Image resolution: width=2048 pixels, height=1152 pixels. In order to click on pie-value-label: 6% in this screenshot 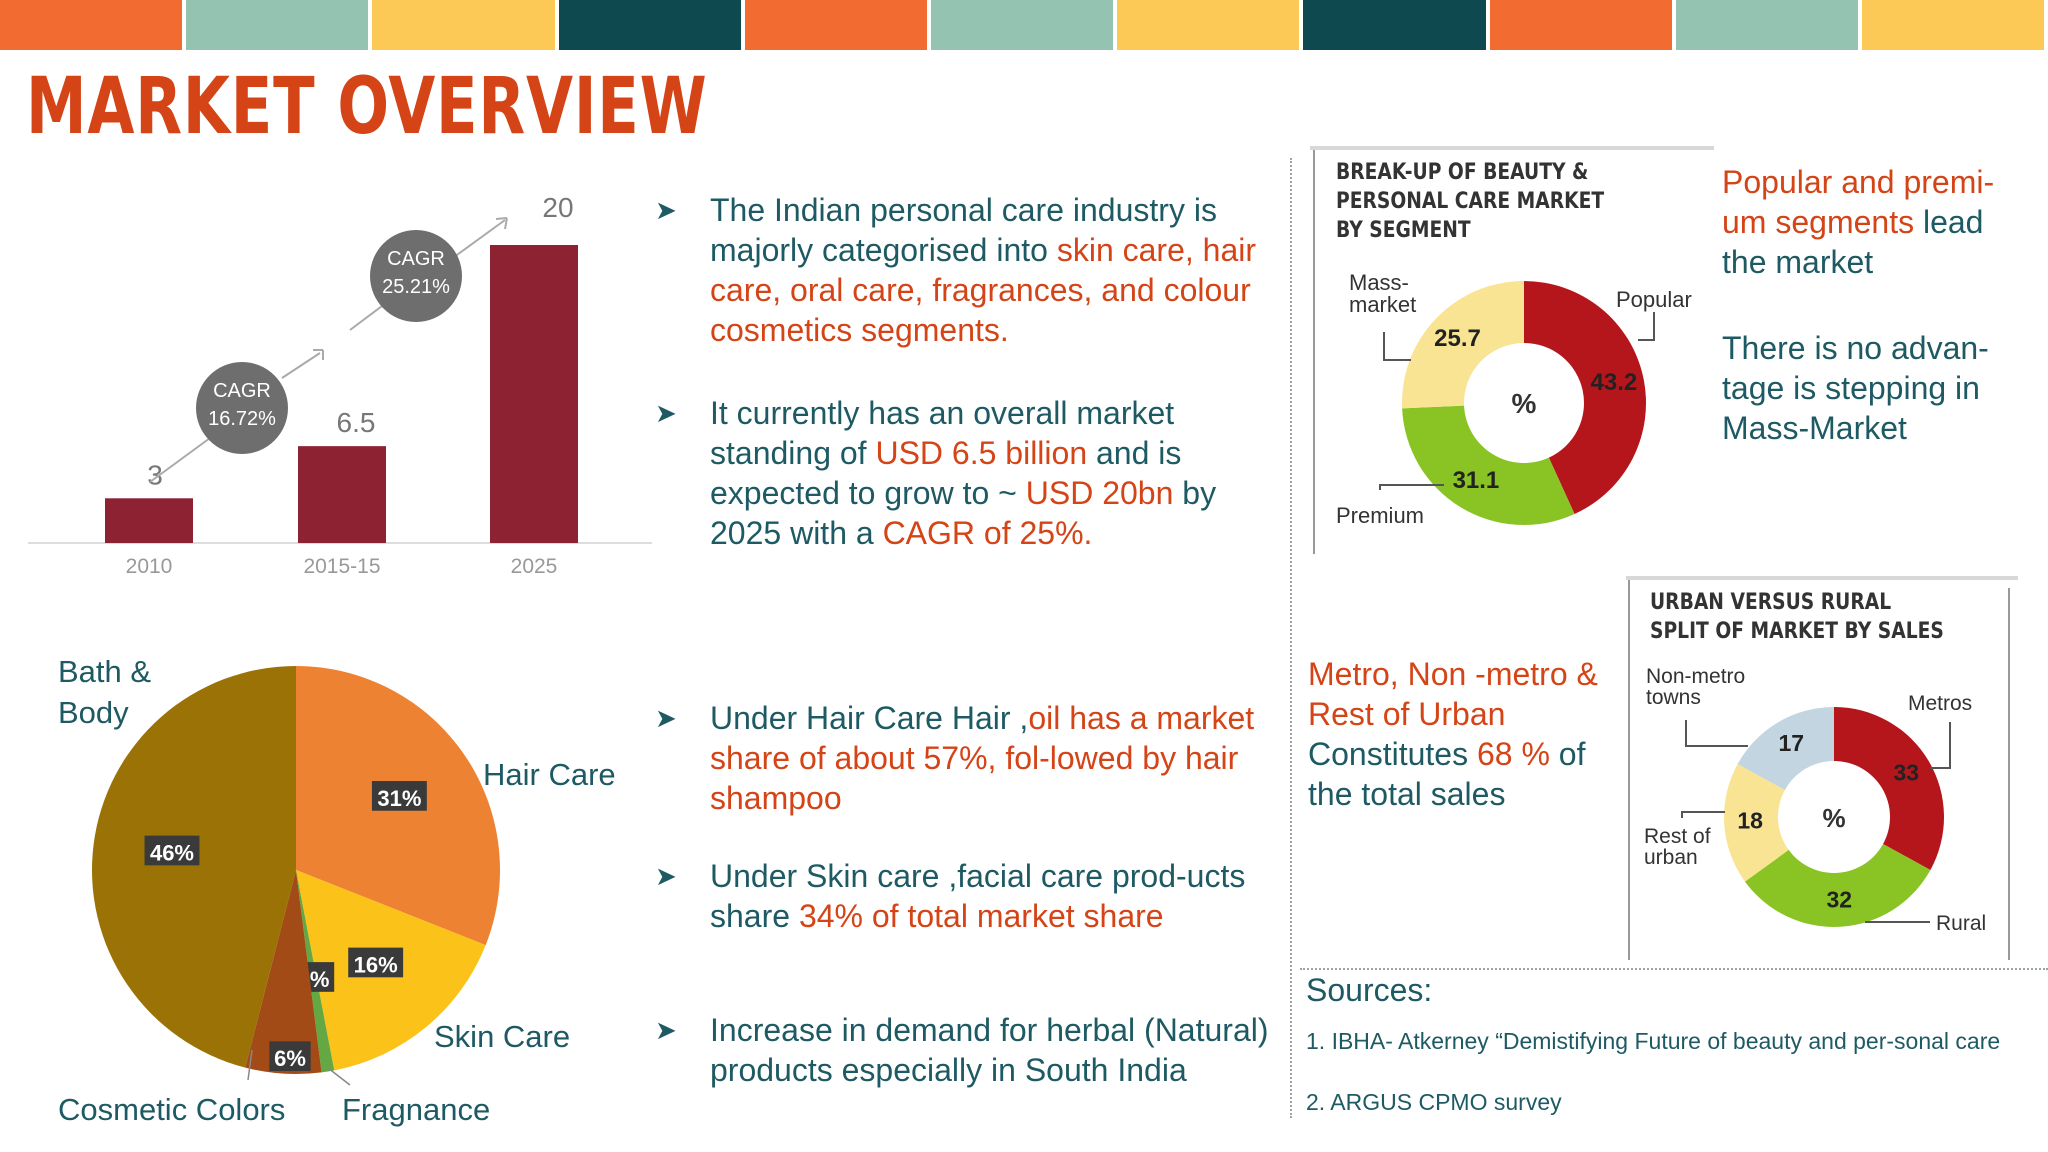, I will do `click(290, 1058)`.